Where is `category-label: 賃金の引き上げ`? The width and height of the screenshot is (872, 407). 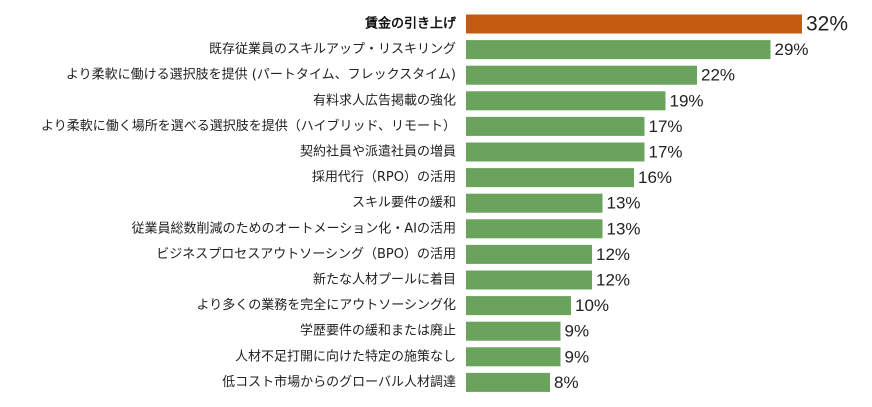
category-label: 賃金の引き上げ is located at coordinates (410, 24).